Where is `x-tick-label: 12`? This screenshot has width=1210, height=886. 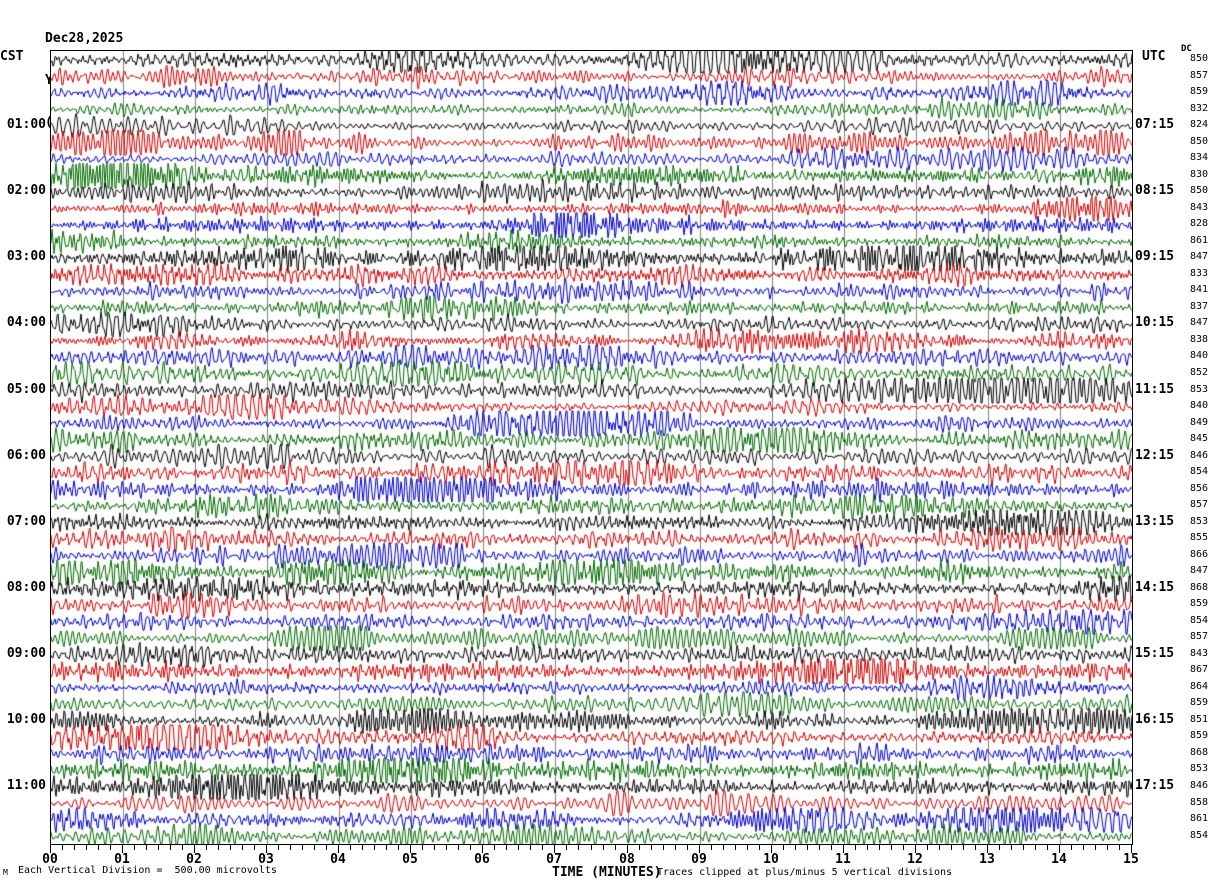 x-tick-label: 12 is located at coordinates (915, 859).